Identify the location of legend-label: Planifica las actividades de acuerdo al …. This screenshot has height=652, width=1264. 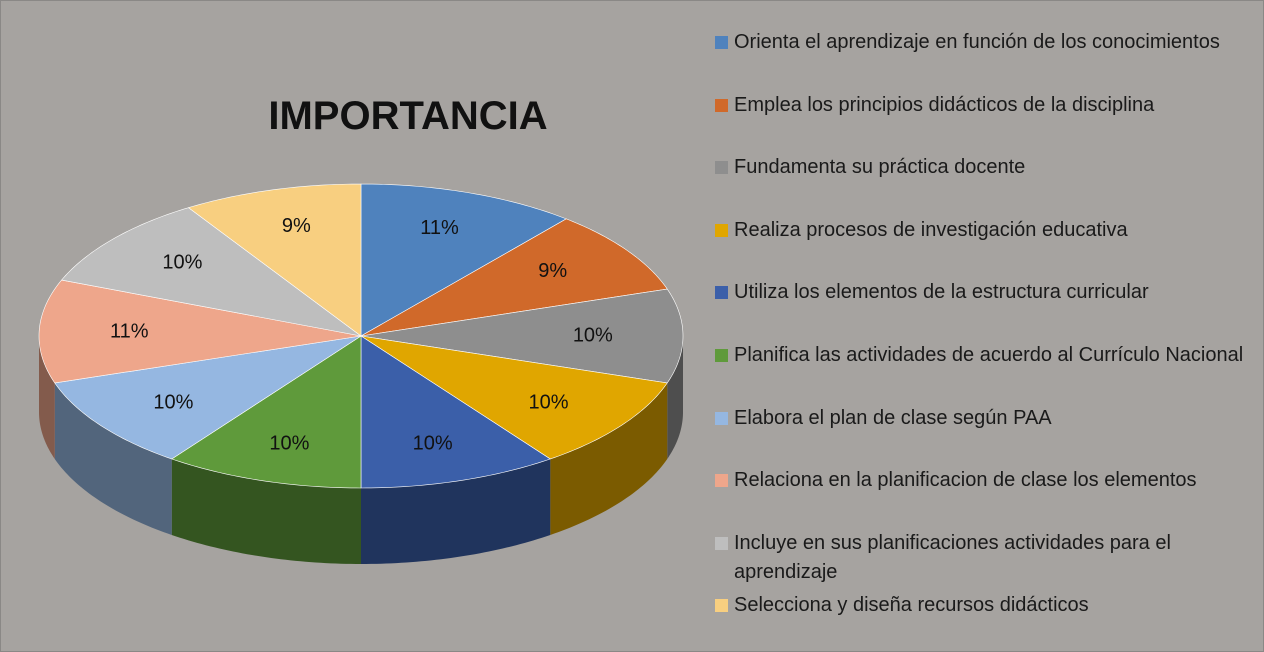
(989, 355).